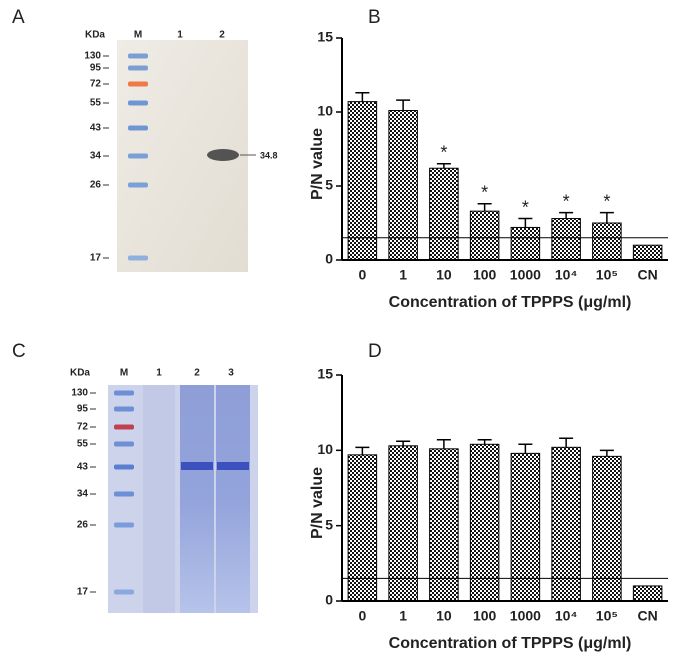 The width and height of the screenshot is (697, 656). I want to click on panel-label: B, so click(374, 17).